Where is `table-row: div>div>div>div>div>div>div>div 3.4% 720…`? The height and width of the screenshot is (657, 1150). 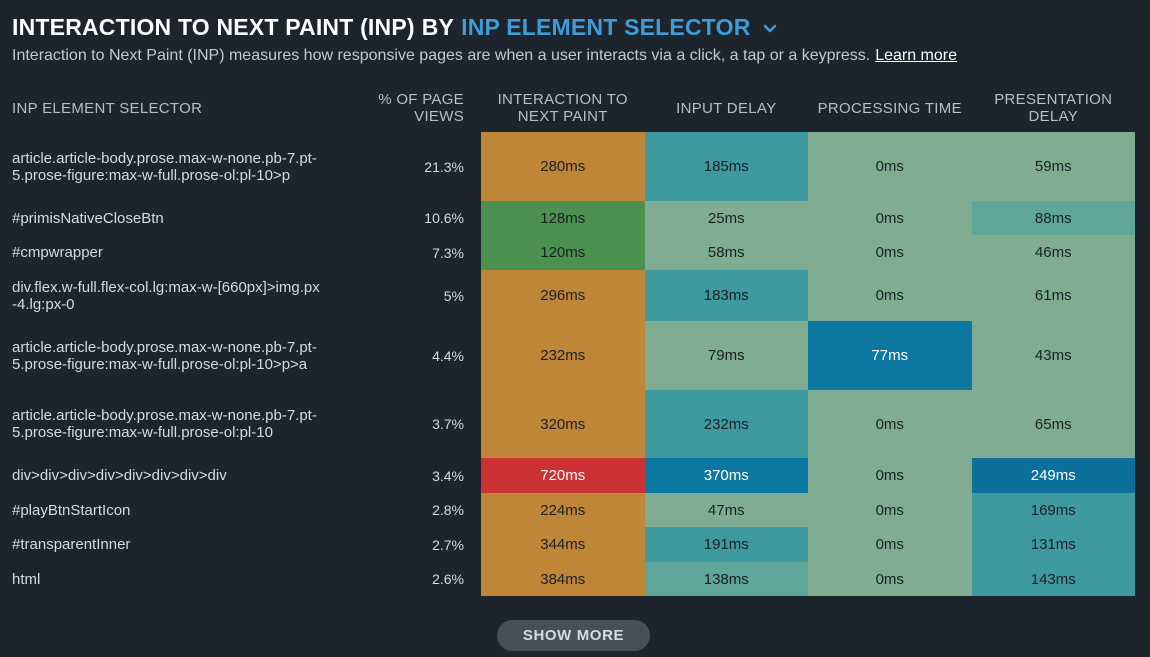
table-row: div>div>div>div>div>div>div>div 3.4% 720… is located at coordinates (567, 475).